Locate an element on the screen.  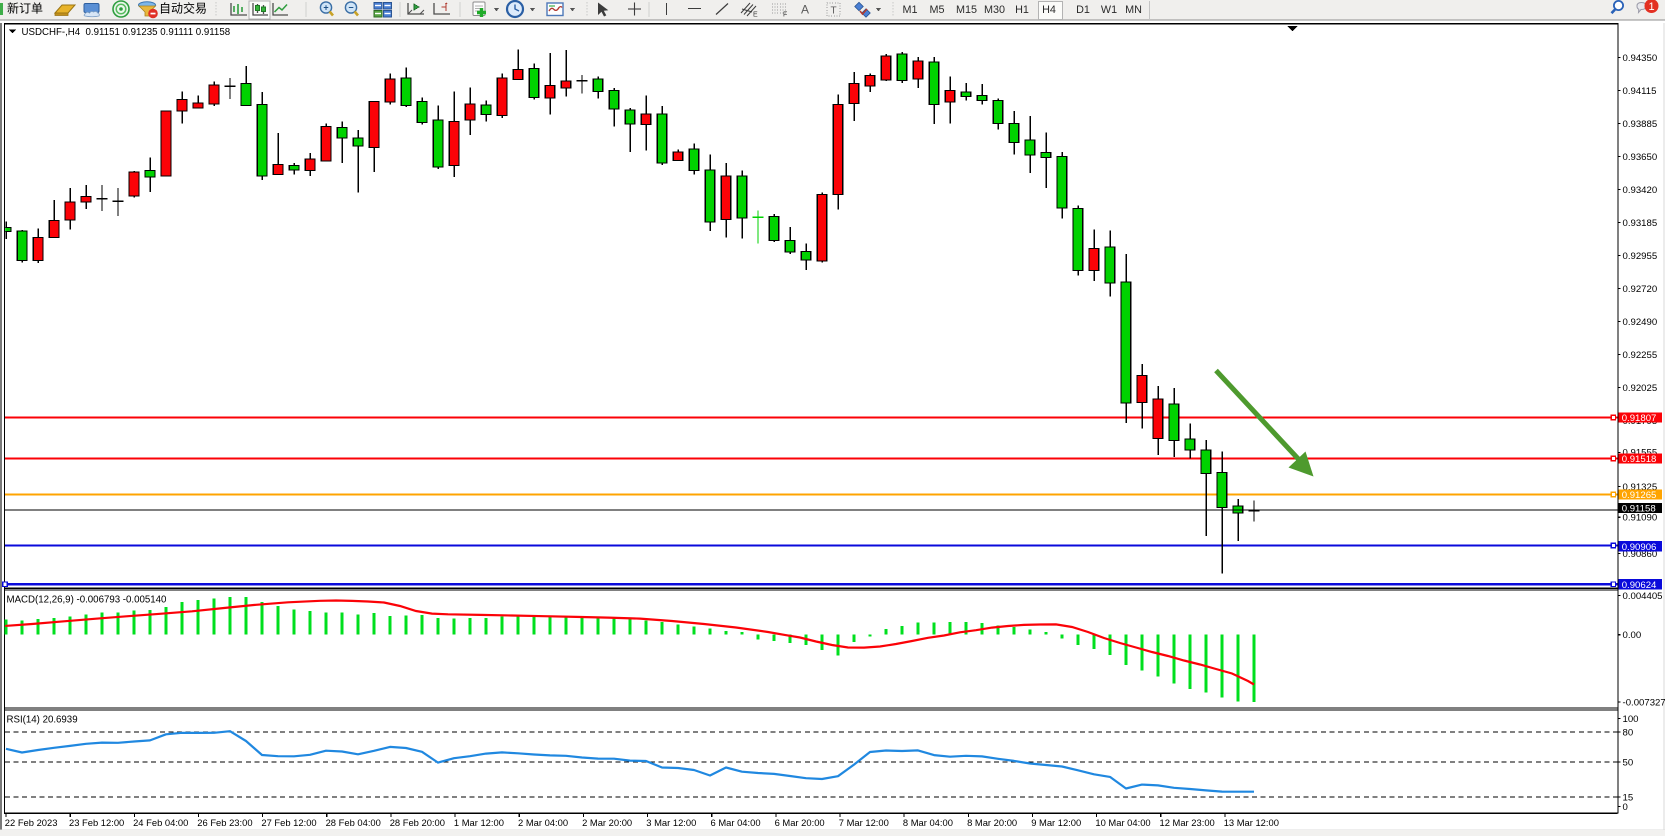
svg-text: 0.93885 is located at coordinates (1640, 124).